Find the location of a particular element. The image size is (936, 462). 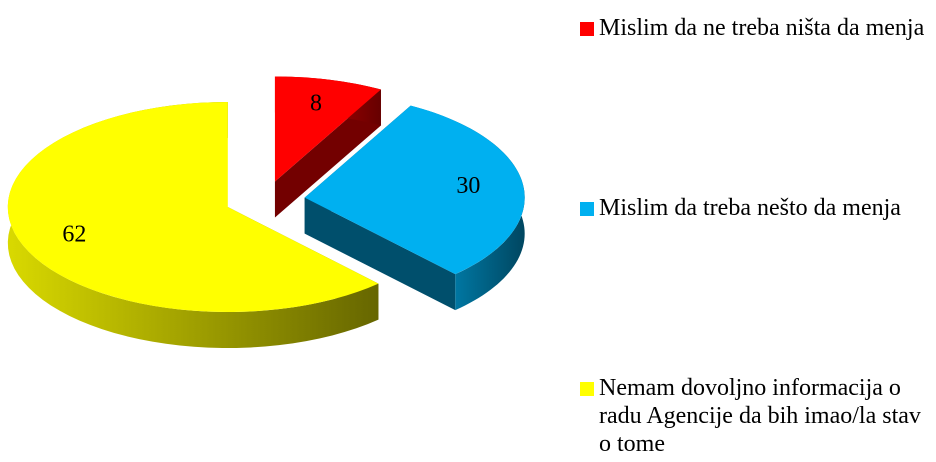

legend-item: Mislim da ne treba ništa da menja is located at coordinates (755, 28).